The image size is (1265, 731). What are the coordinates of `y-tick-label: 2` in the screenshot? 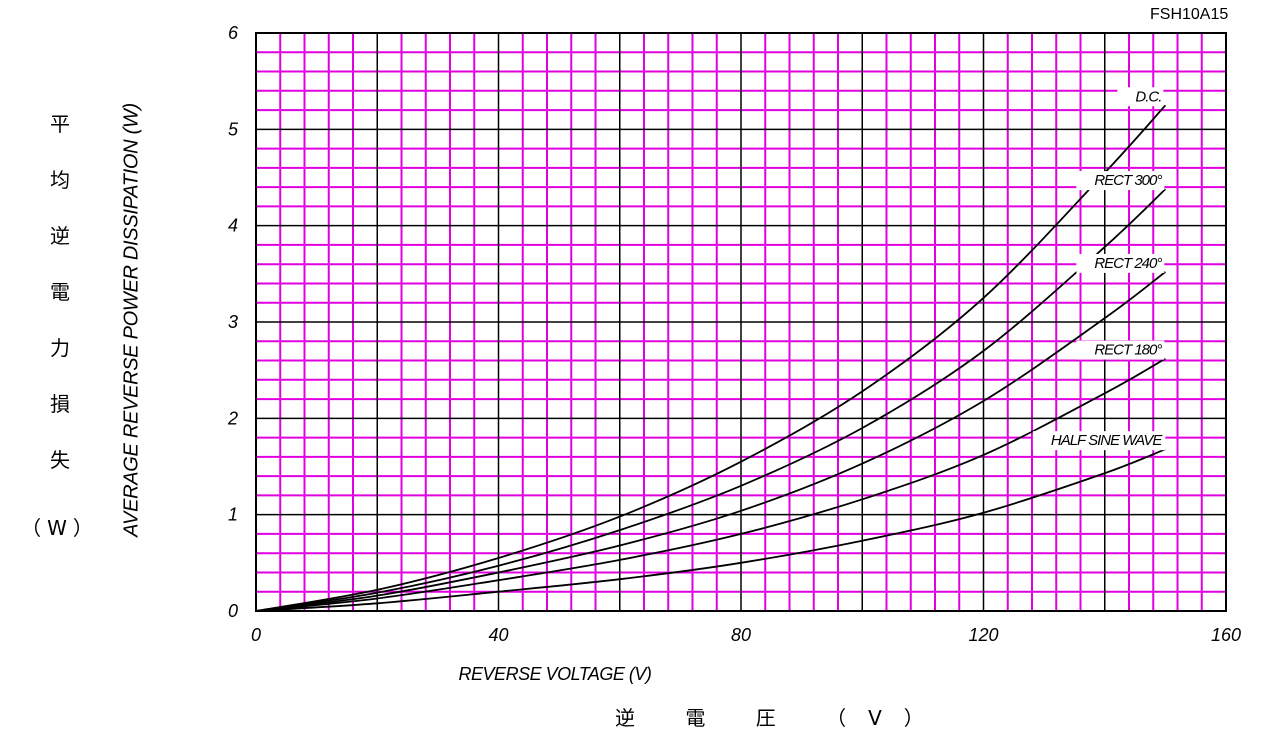 It's located at (232, 418).